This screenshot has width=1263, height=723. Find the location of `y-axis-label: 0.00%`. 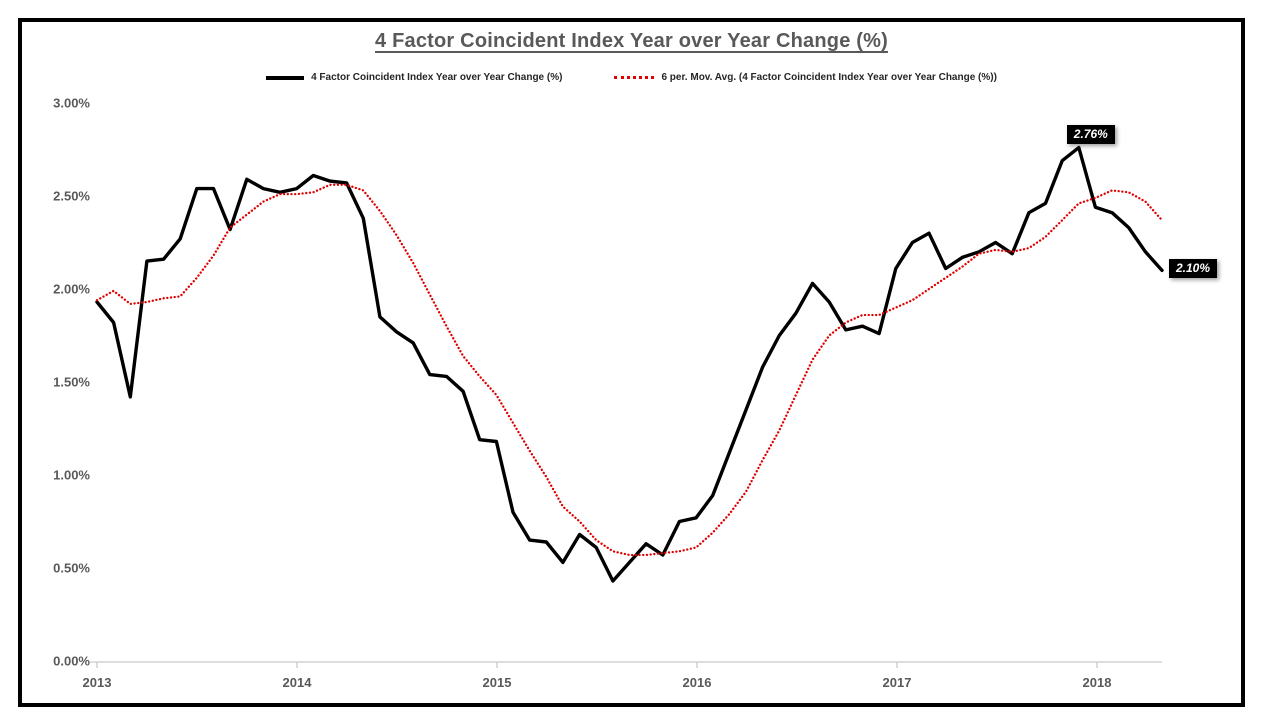

y-axis-label: 0.00% is located at coordinates (71, 661).